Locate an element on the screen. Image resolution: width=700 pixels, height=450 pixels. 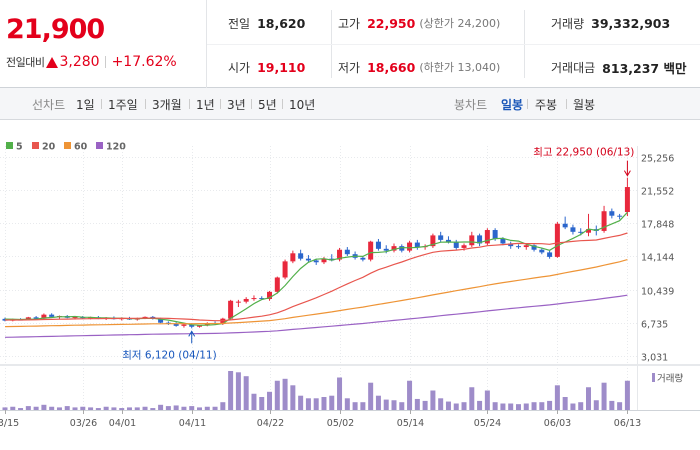
volume-bars: 거래량 is located at coordinates (342, 390).